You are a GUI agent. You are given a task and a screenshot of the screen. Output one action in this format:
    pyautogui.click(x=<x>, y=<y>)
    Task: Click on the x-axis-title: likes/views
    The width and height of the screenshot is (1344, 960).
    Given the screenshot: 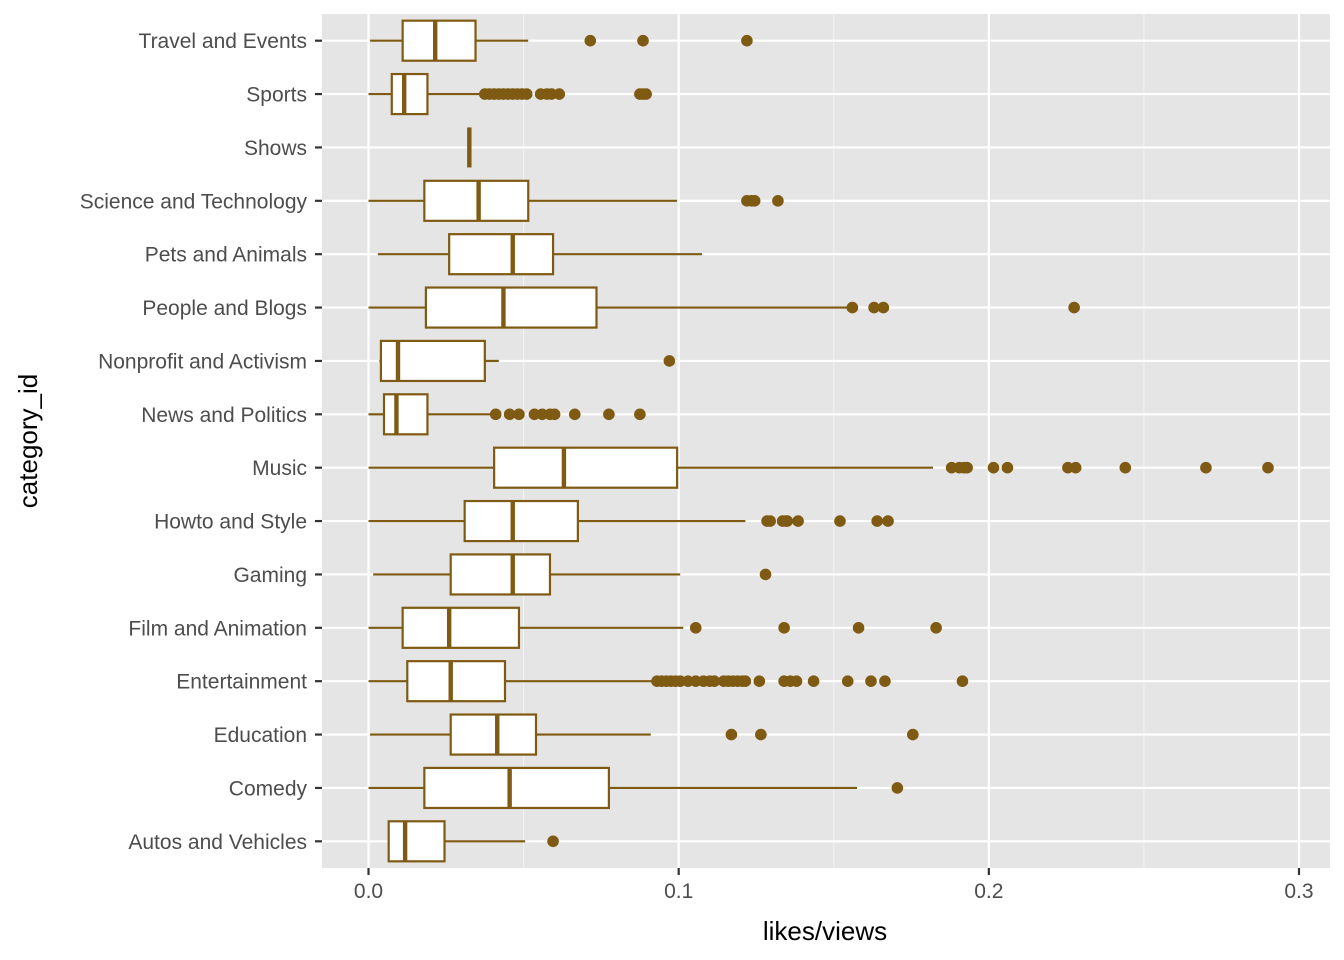 What is the action you would take?
    pyautogui.click(x=825, y=931)
    